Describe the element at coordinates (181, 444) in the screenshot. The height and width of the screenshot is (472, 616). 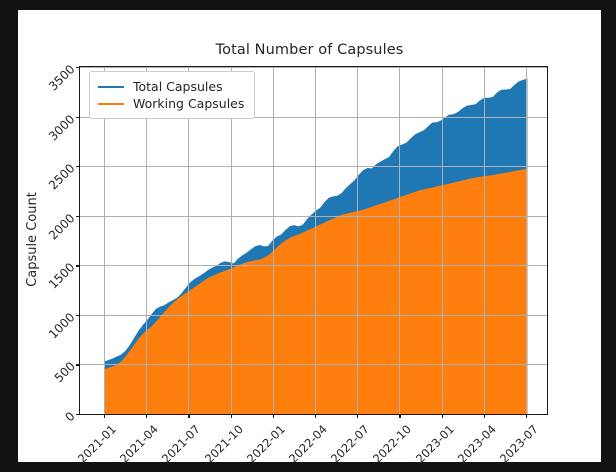
I see `x-tick-label: 2021-07` at that location.